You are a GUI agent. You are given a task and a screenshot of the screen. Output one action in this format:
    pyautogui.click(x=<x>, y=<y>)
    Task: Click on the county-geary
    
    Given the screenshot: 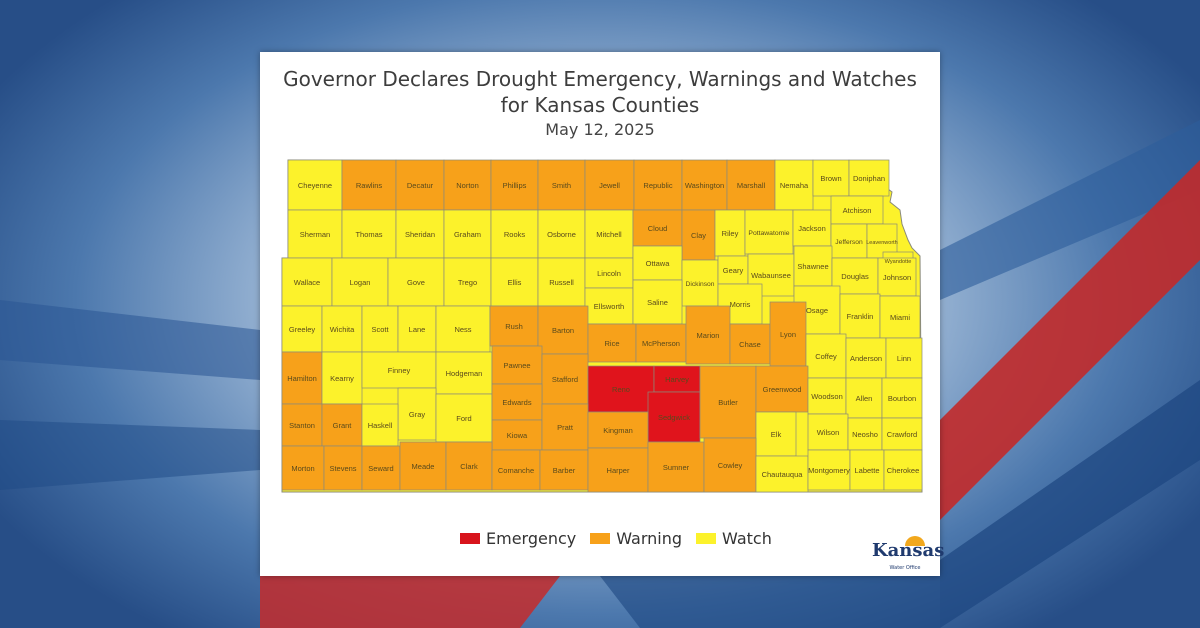 What is the action you would take?
    pyautogui.click(x=733, y=270)
    